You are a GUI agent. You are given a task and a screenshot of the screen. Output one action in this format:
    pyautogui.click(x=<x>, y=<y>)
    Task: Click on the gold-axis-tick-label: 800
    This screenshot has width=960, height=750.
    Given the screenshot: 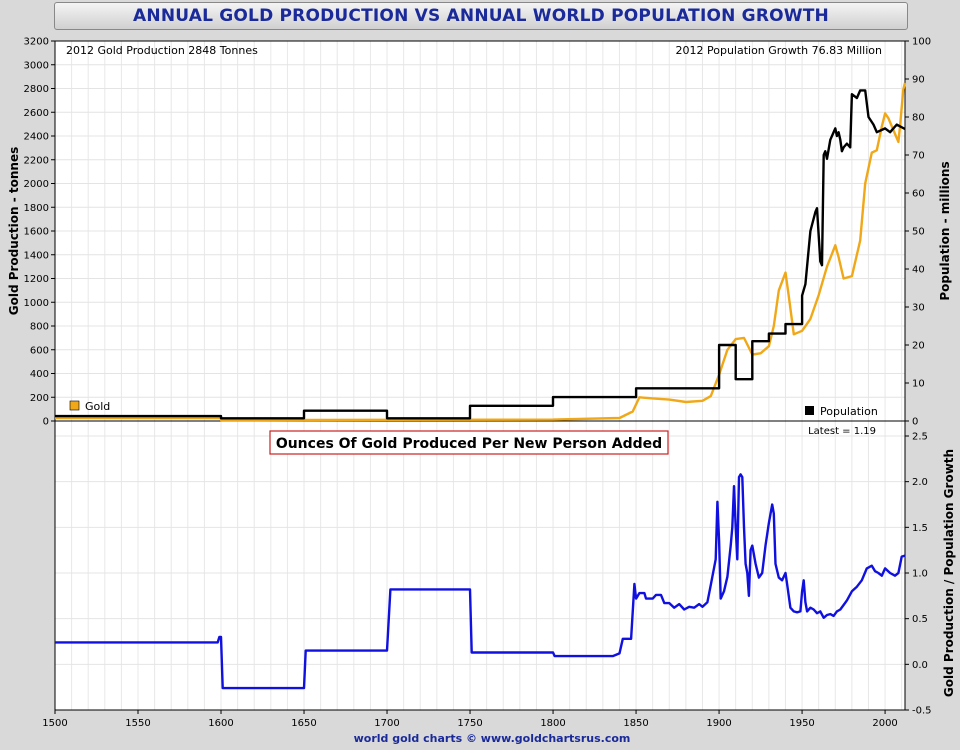 What is the action you would take?
    pyautogui.click(x=39, y=327)
    